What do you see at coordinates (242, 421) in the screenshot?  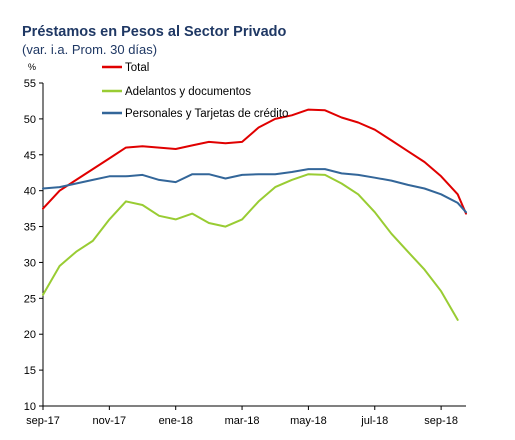 I see `x-tick-label: mar-18` at bounding box center [242, 421].